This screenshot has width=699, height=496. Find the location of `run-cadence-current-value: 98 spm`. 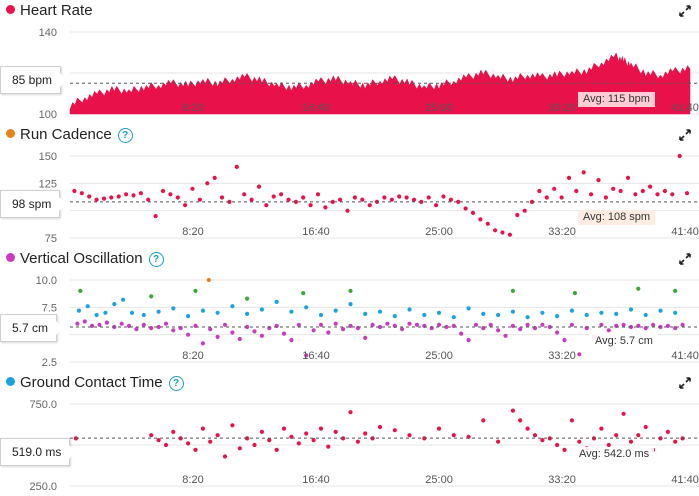

run-cadence-current-value: 98 spm is located at coordinates (32, 204).